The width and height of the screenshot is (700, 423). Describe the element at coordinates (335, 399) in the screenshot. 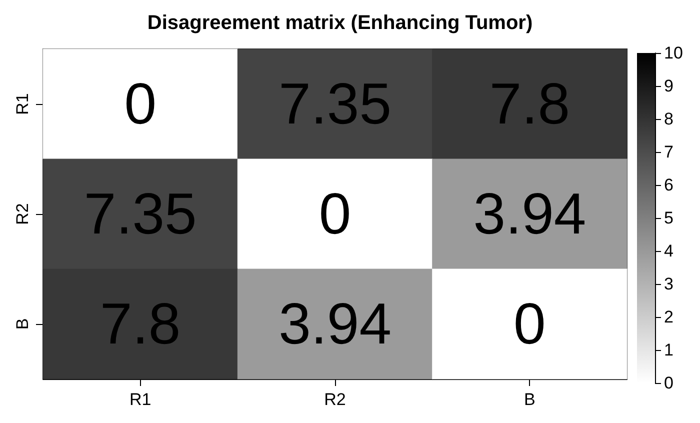

I see `x-tick-label: R2` at that location.